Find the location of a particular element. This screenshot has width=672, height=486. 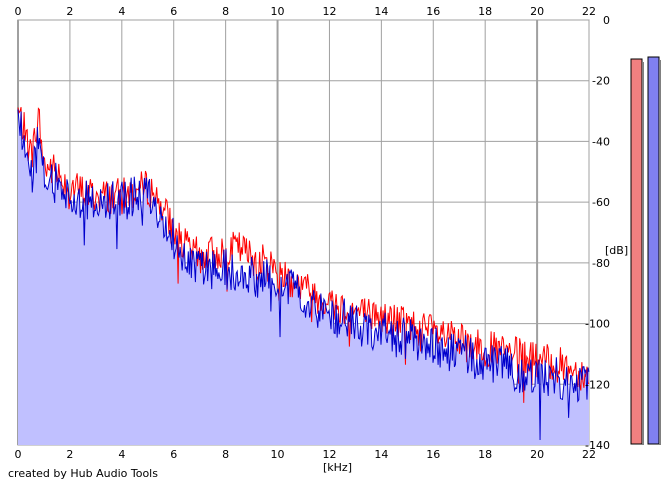

x-tick-label-bottom: 20 is located at coordinates (537, 454).